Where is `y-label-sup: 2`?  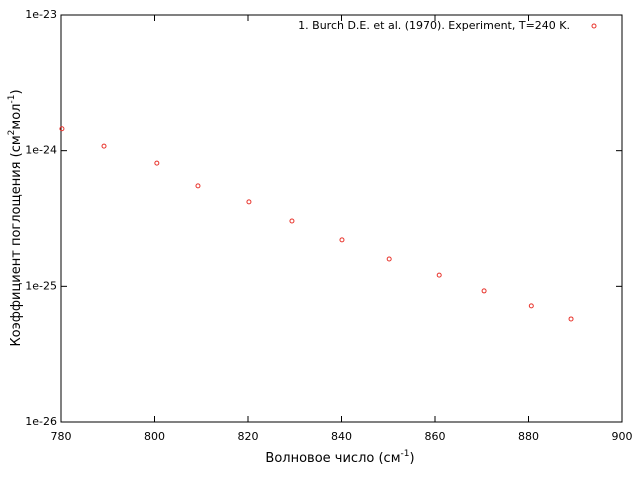
y-label-sup: 2 is located at coordinates (12, 133).